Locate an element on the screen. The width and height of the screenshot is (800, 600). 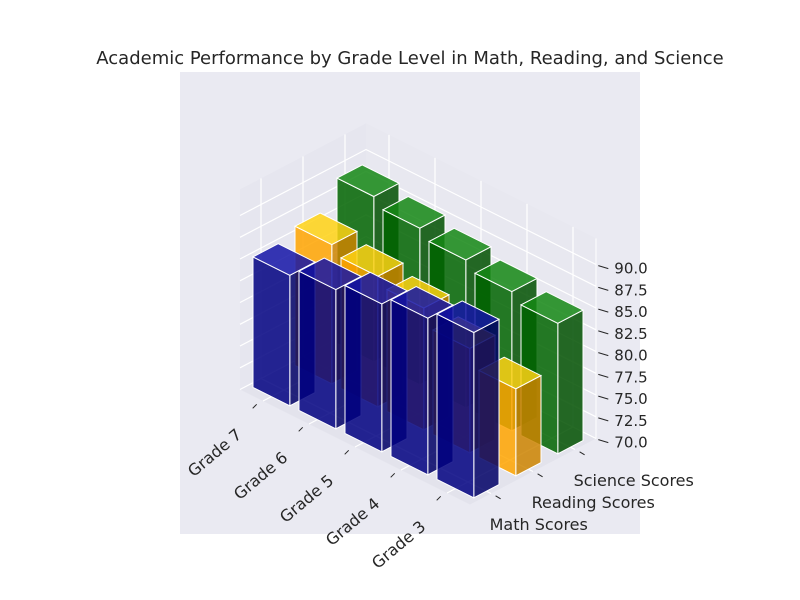
z-axis: 70.0 72.5 75.0 77.5 80.0 82.5 85.0 87.5 90.0 is located at coordinates (621, 345).